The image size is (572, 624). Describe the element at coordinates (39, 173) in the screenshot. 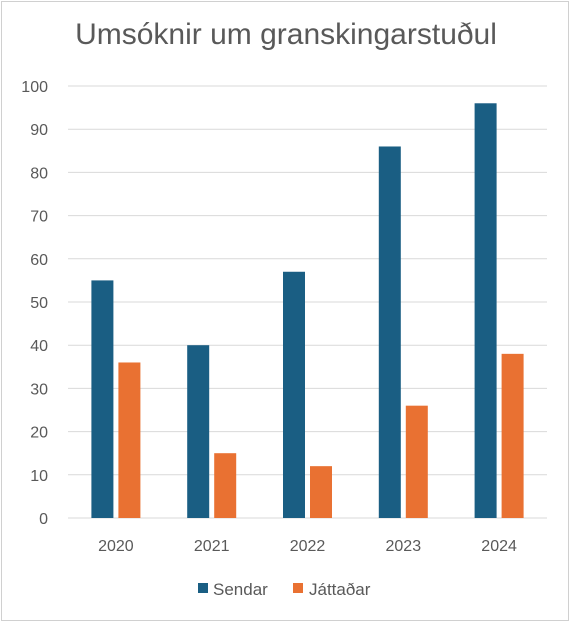

I see `y-tick-label: 80` at that location.